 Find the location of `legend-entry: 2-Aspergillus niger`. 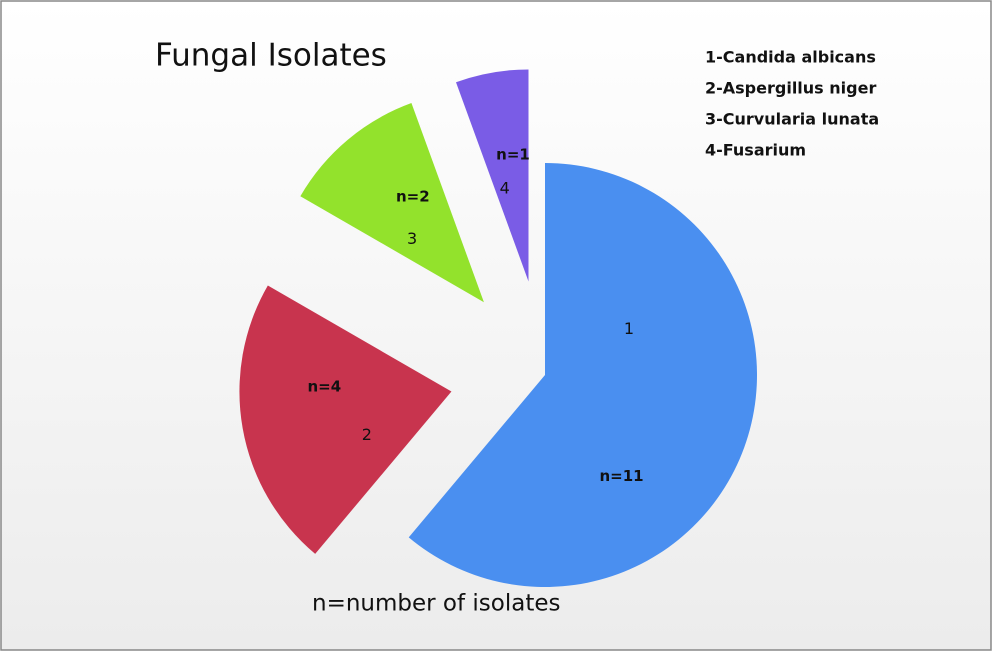

legend-entry: 2-Aspergillus niger is located at coordinates (790, 88).